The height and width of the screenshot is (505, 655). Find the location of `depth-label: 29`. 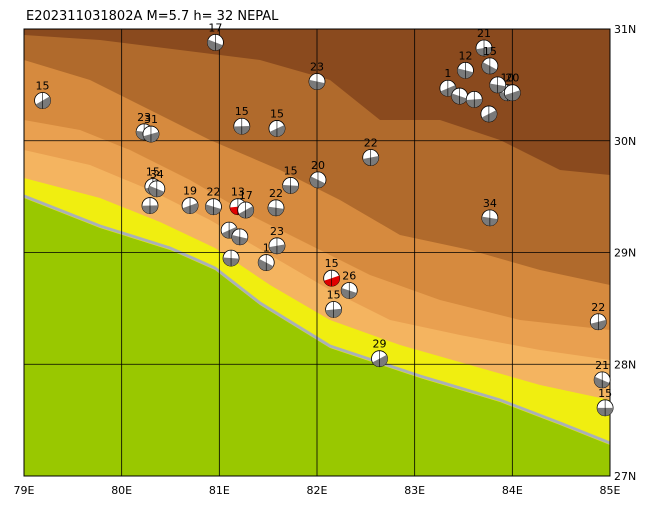

depth-label: 29 is located at coordinates (380, 344).